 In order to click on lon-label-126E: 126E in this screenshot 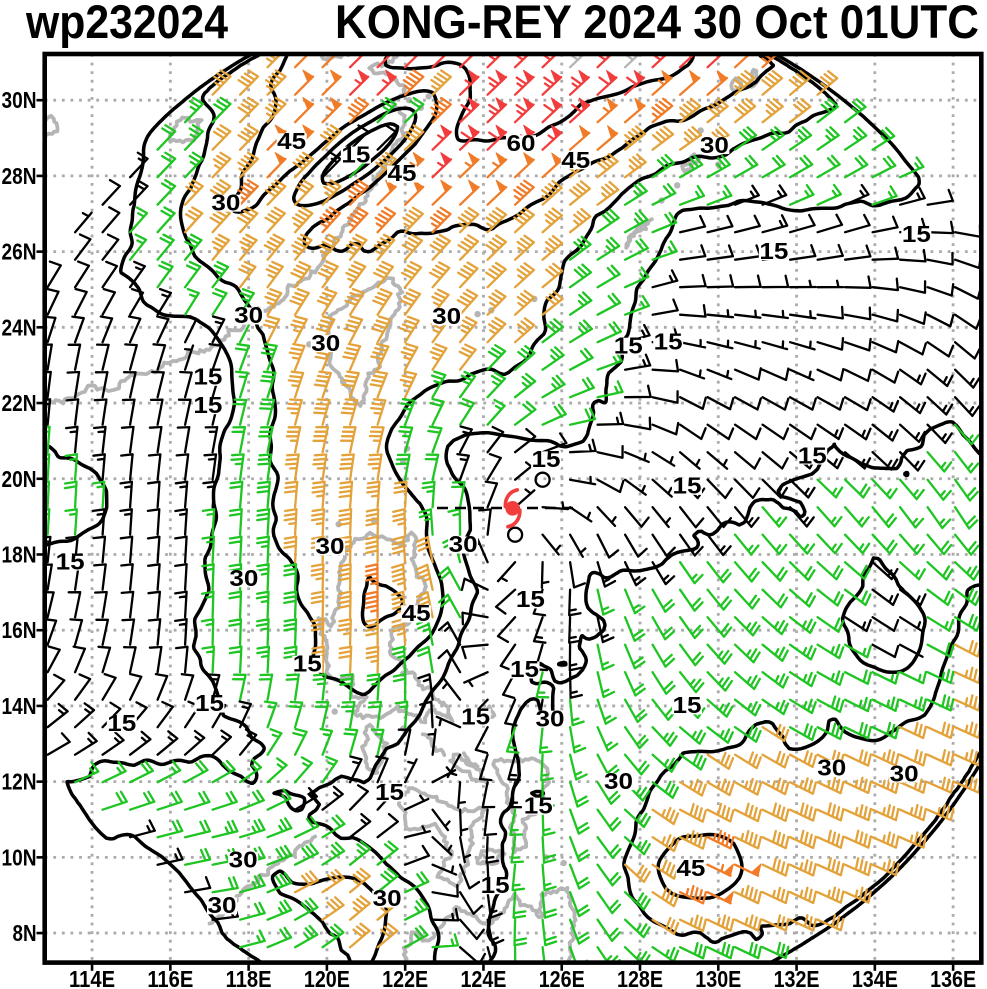, I will do `click(562, 977)`.